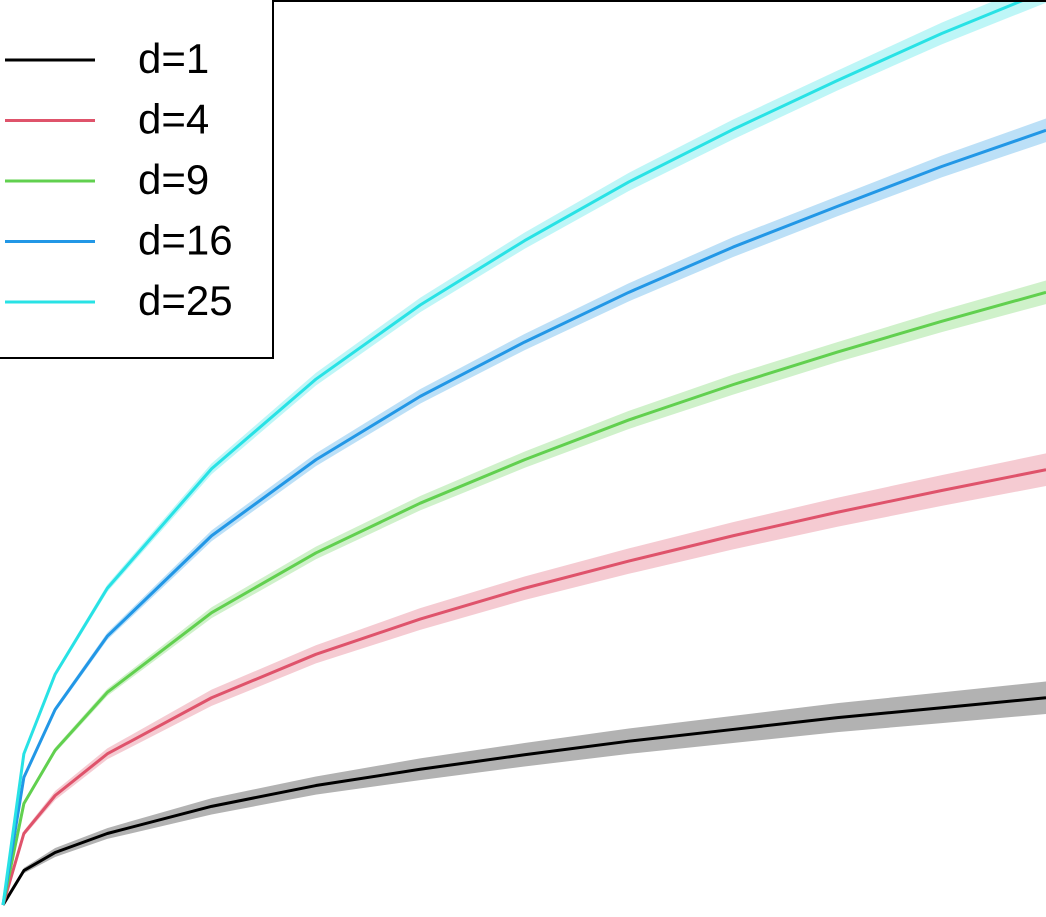 The height and width of the screenshot is (917, 1046). Describe the element at coordinates (173, 179) in the screenshot. I see `legend-label: d=9` at that location.